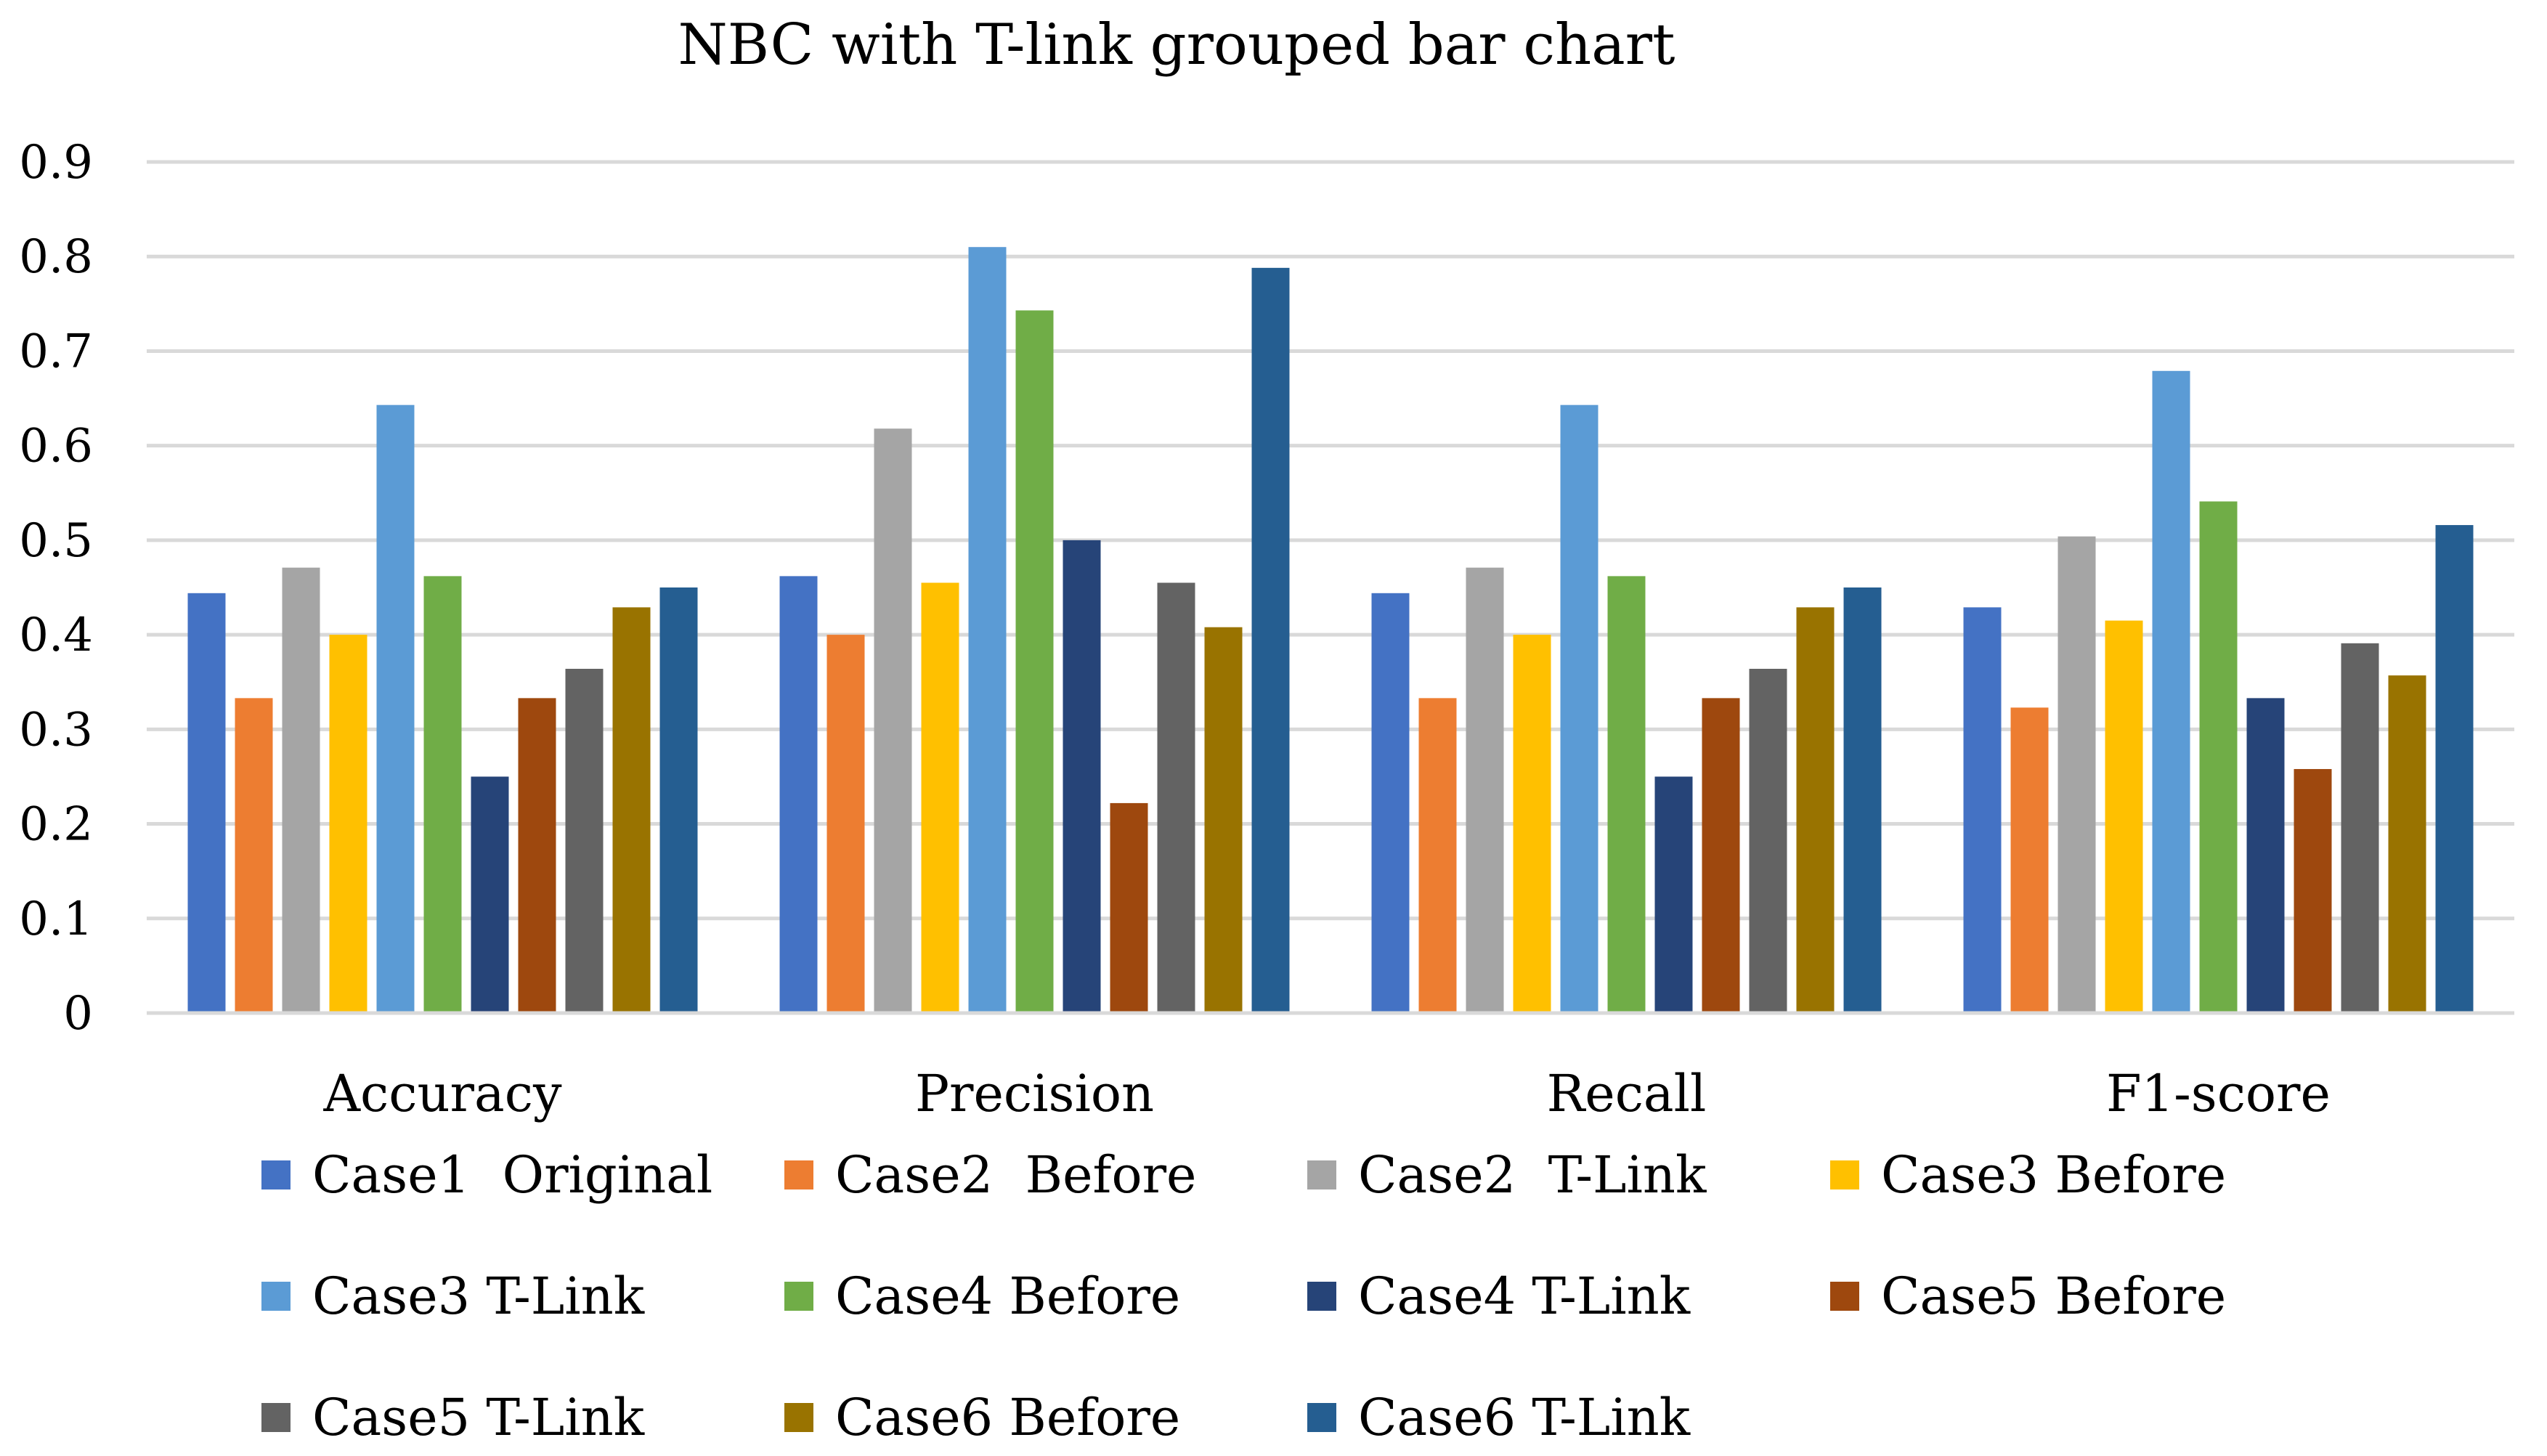 This screenshot has height=1456, width=2547. What do you see at coordinates (56, 636) in the screenshot?
I see `y-tick-label: 0.4` at bounding box center [56, 636].